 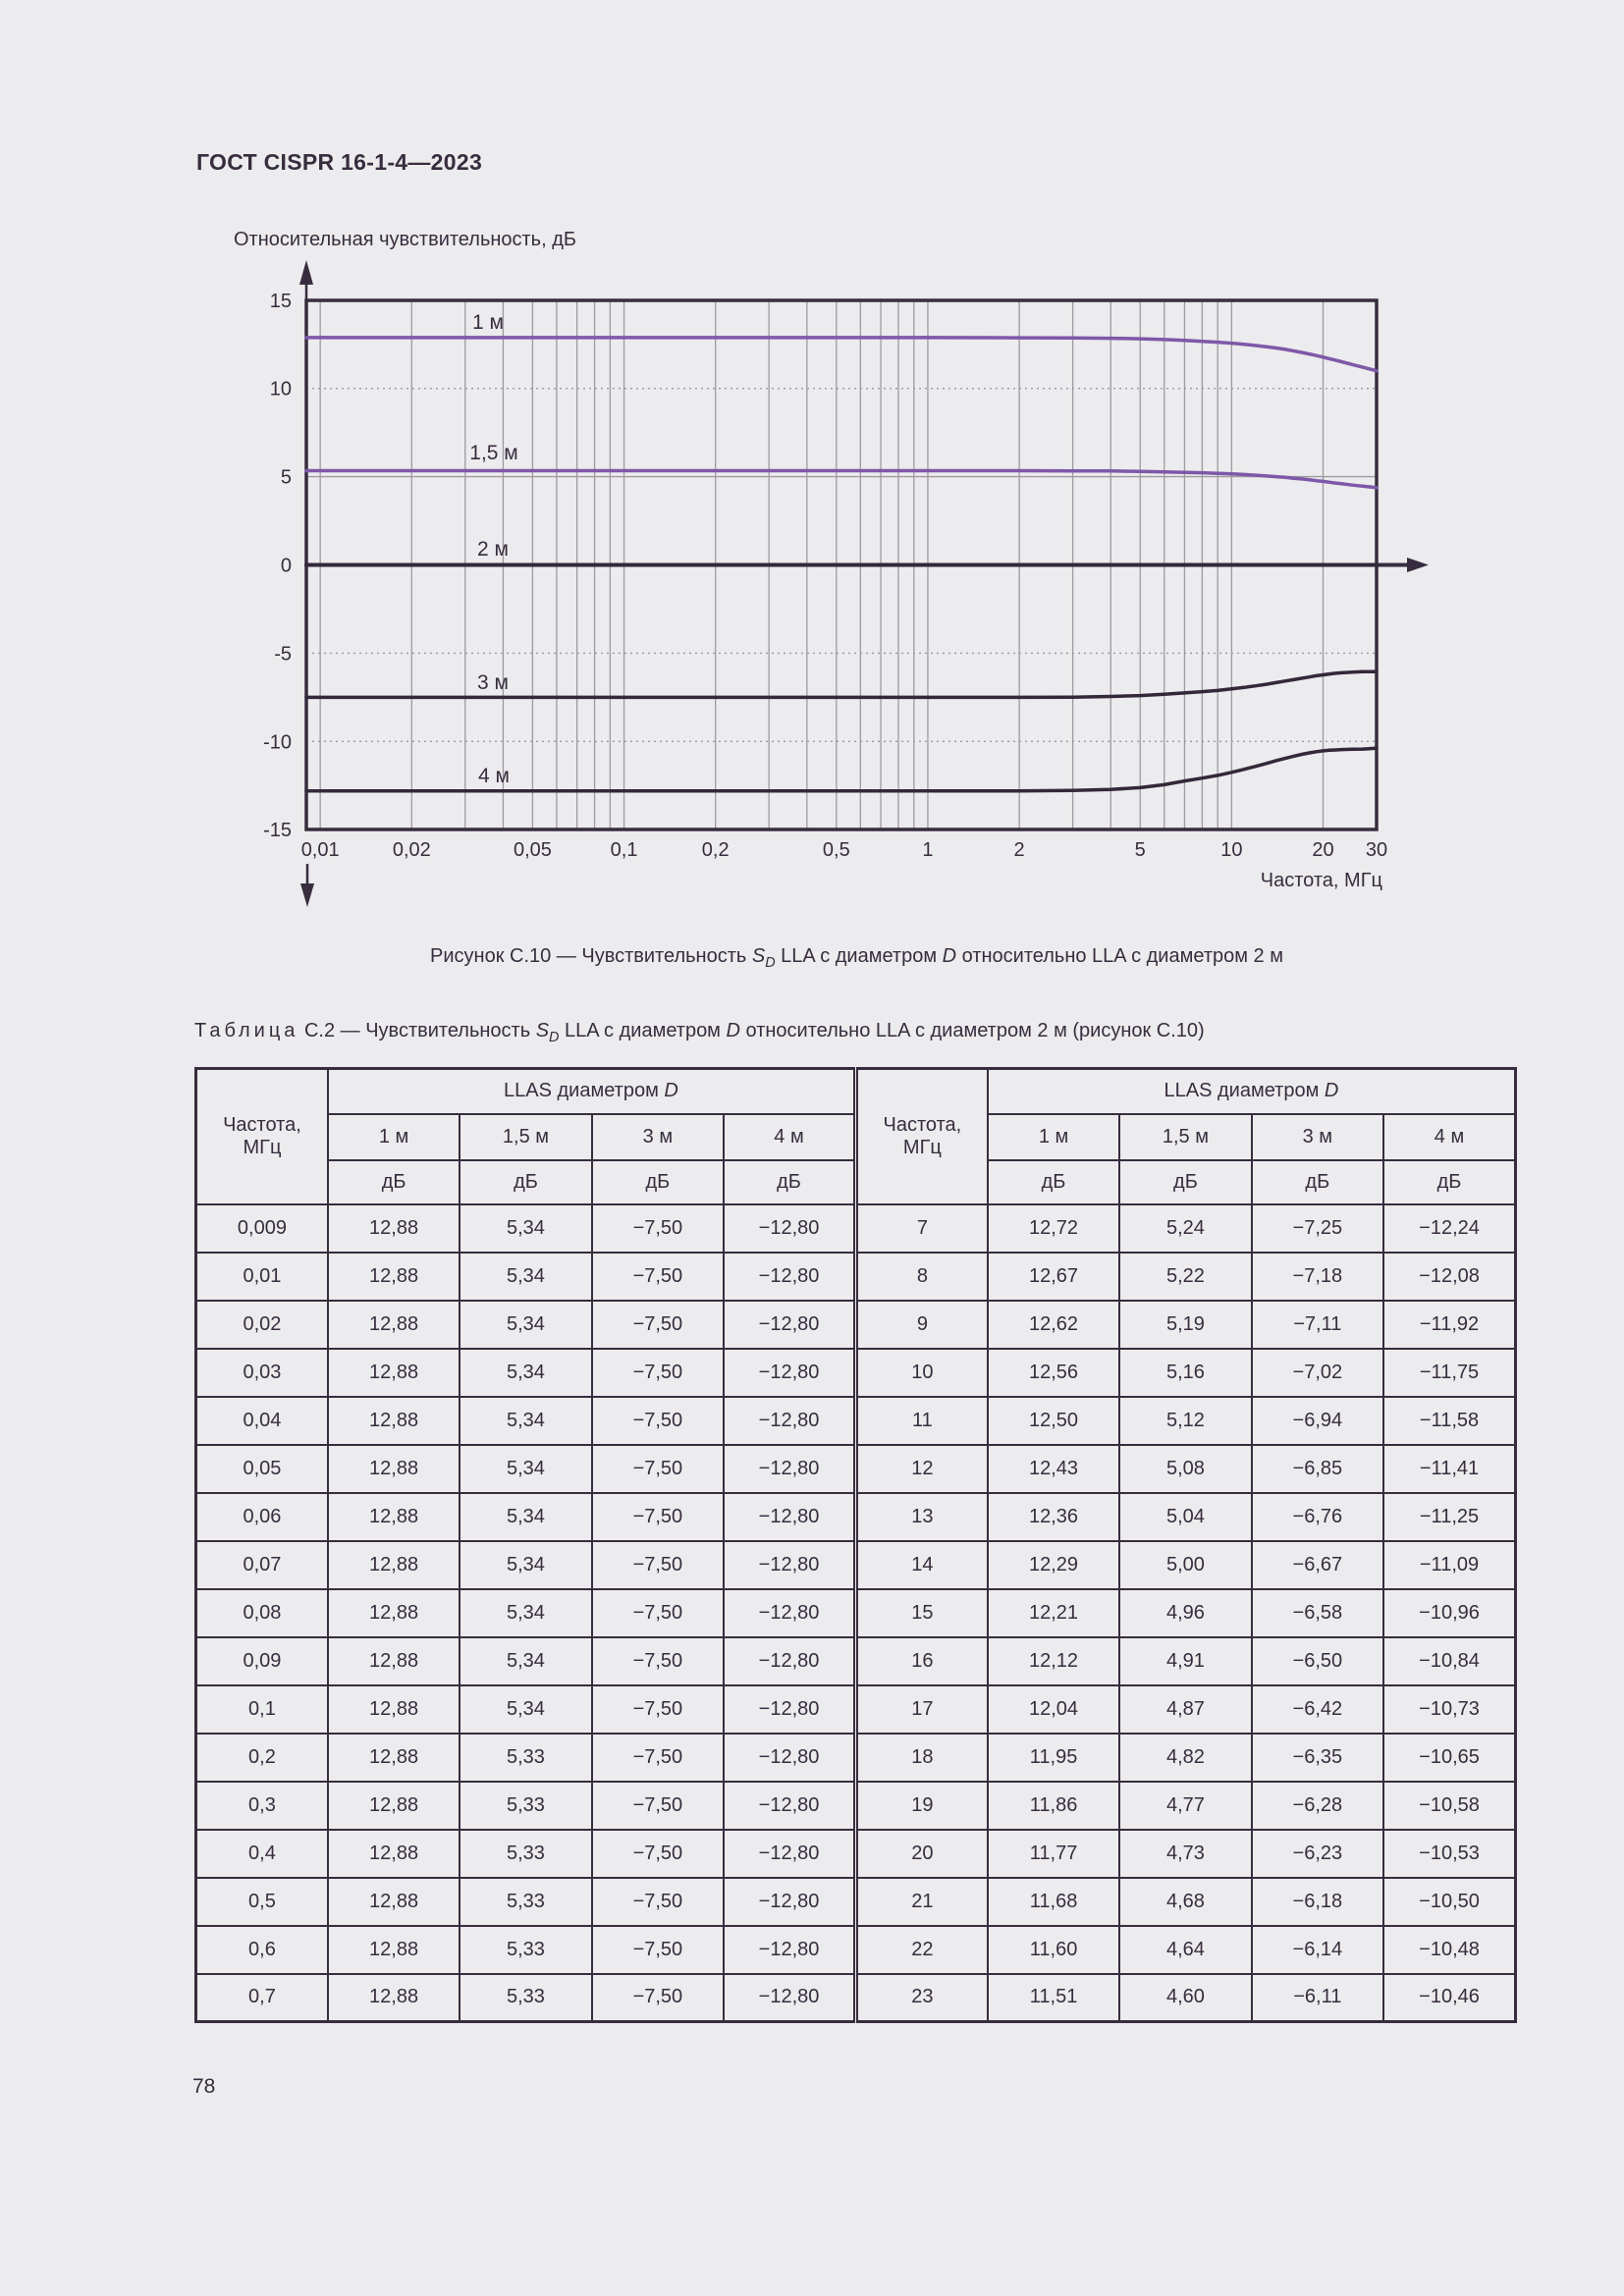 What do you see at coordinates (1053, 1420) in the screenshot?
I see `value-cell: 12,50` at bounding box center [1053, 1420].